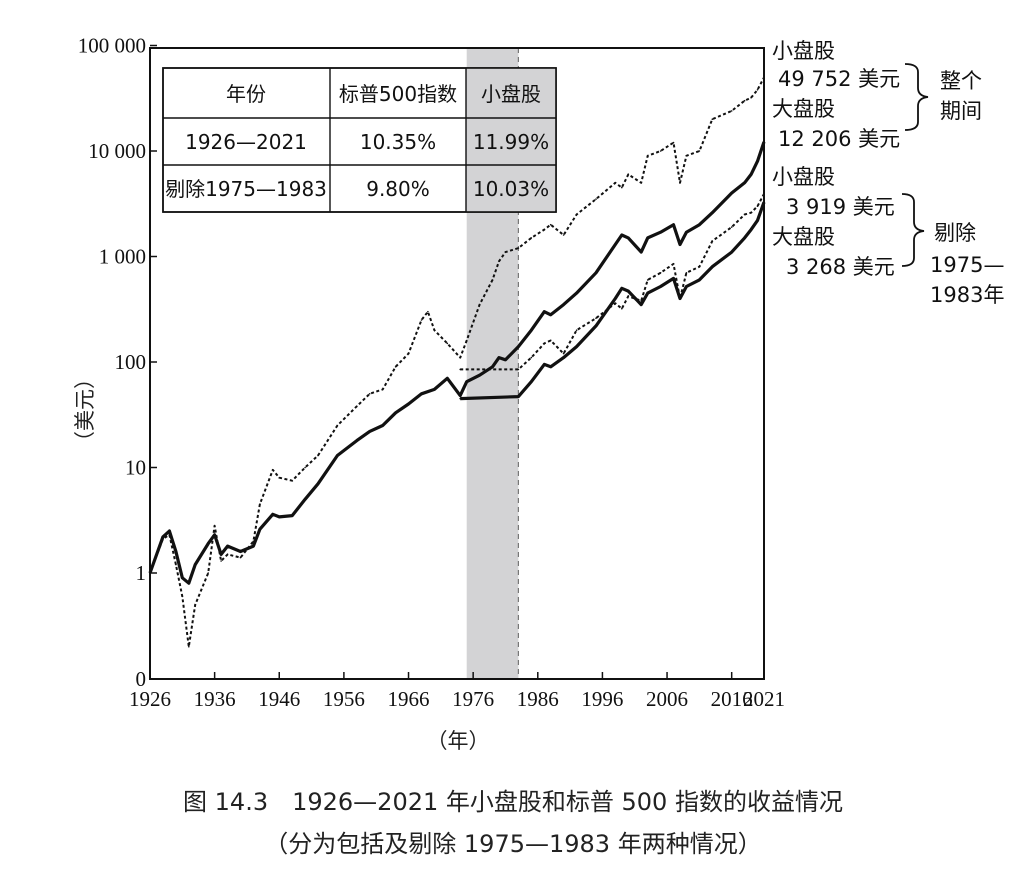 This screenshot has height=884, width=1026. What do you see at coordinates (913, 230) in the screenshot?
I see `excluded-period-brace-icon` at bounding box center [913, 230].